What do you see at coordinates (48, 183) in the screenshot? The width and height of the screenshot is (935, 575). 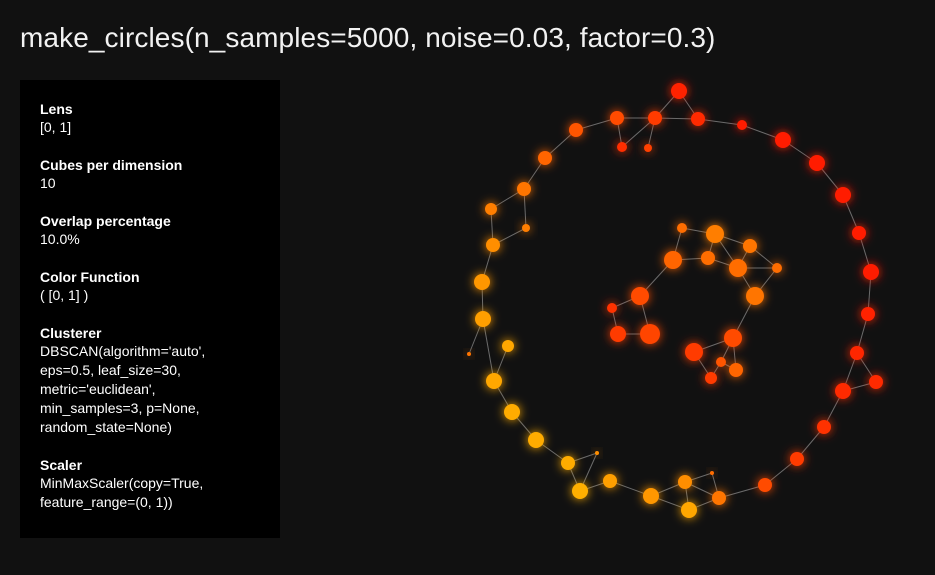 I see `info-value: 10` at bounding box center [48, 183].